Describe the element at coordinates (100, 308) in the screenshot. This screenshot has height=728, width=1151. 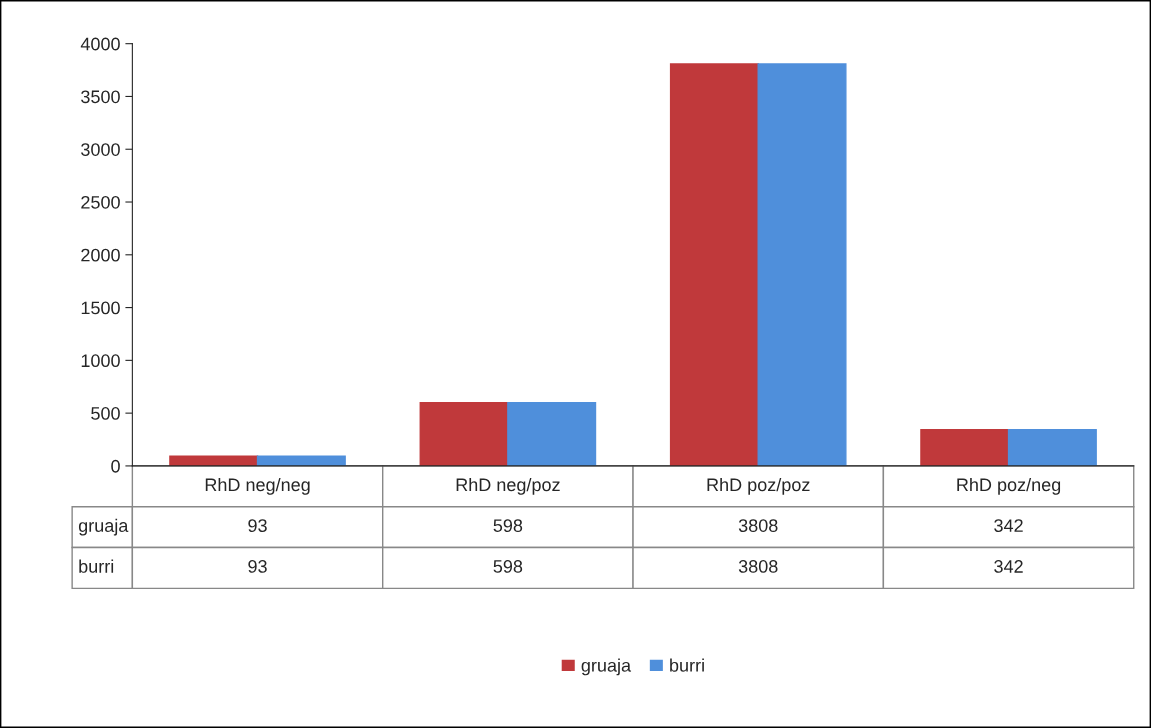
I see `y-tick-label: 1500` at that location.